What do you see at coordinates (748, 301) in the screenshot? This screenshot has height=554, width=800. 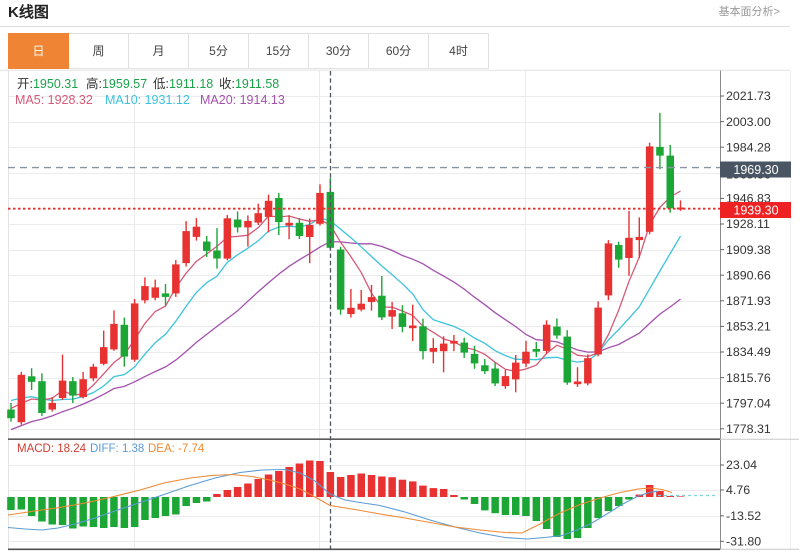 I see `svg-text: 1871.93` at bounding box center [748, 301].